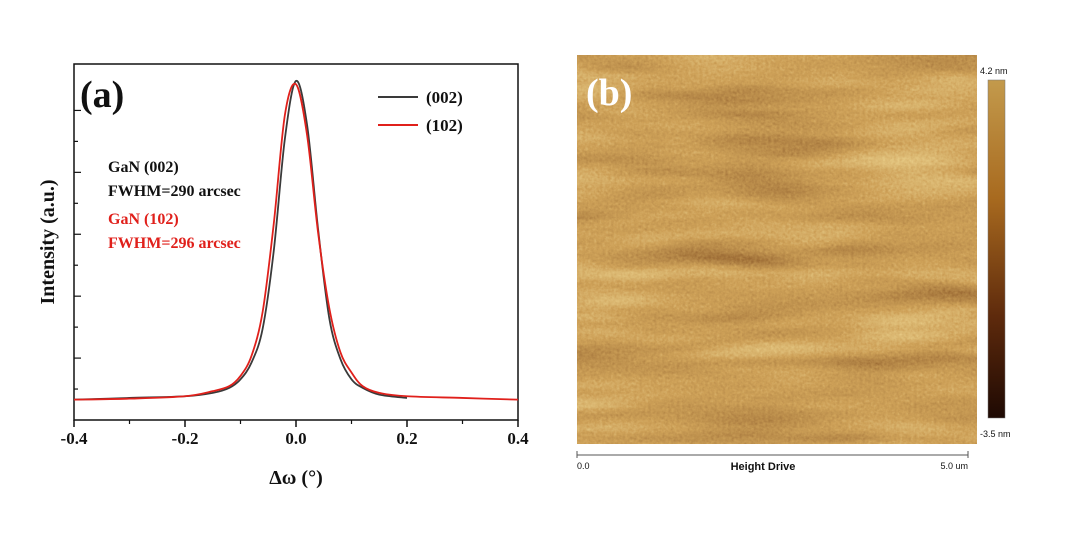  I want to click on annotation-102: GaN (102) FWHM=296 arcsec, so click(174, 231).